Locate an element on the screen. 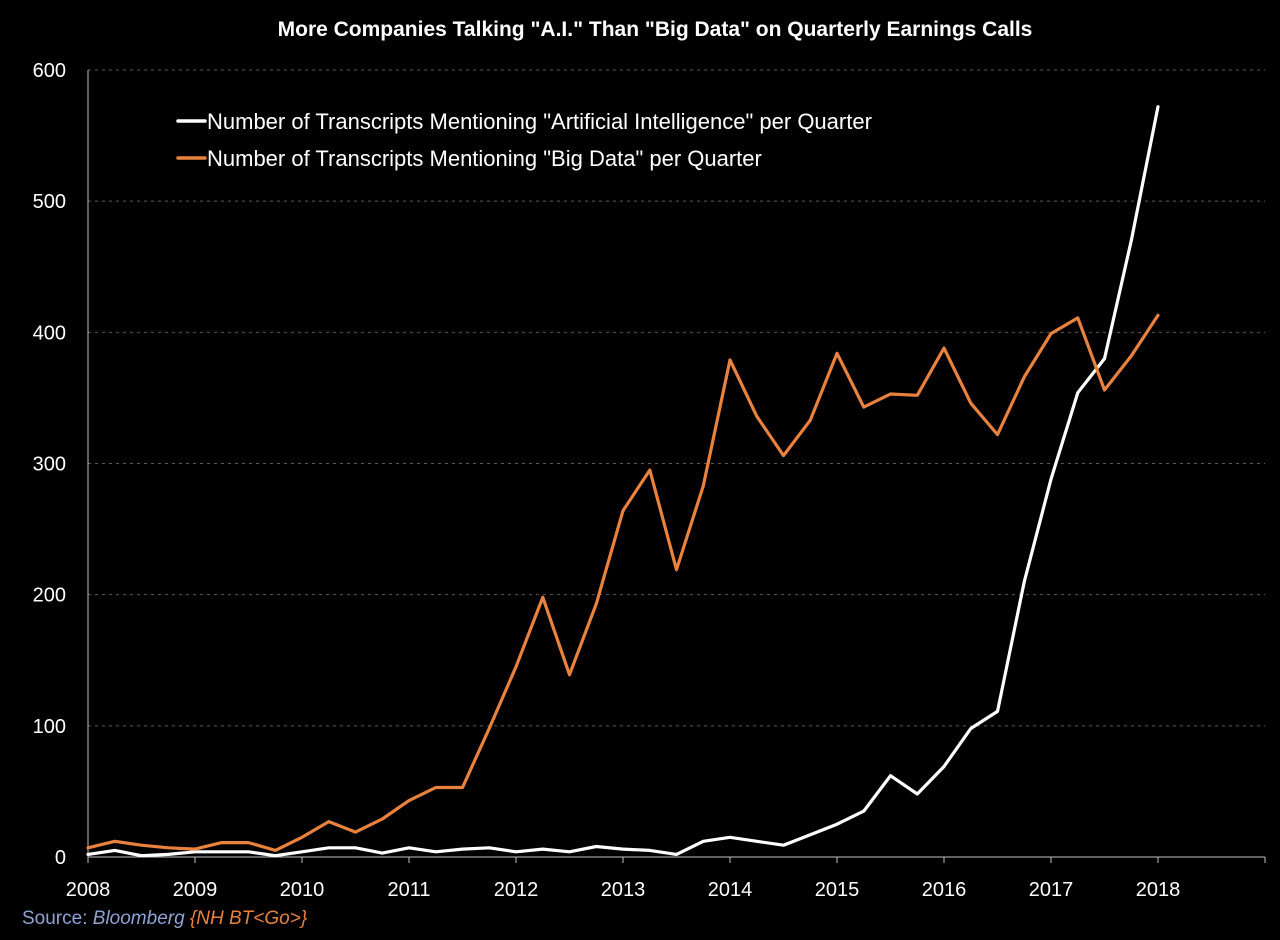  y-tick-label-300: 300 is located at coordinates (49, 465).